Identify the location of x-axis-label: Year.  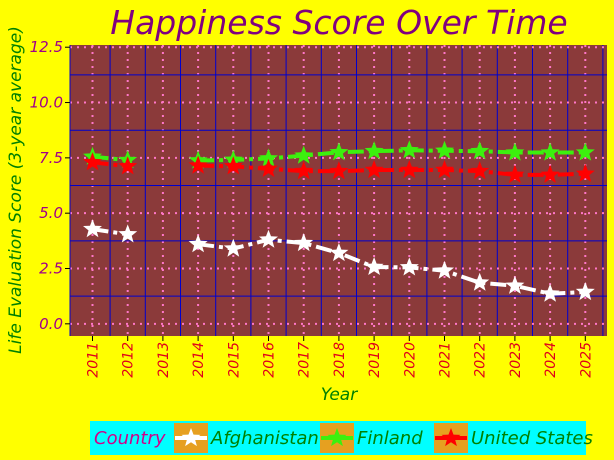
(339, 395).